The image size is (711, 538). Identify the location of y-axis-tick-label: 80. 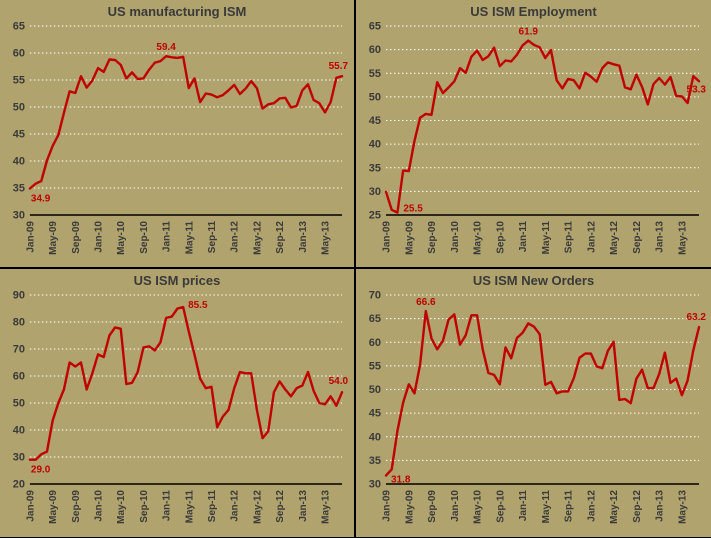
(19, 322).